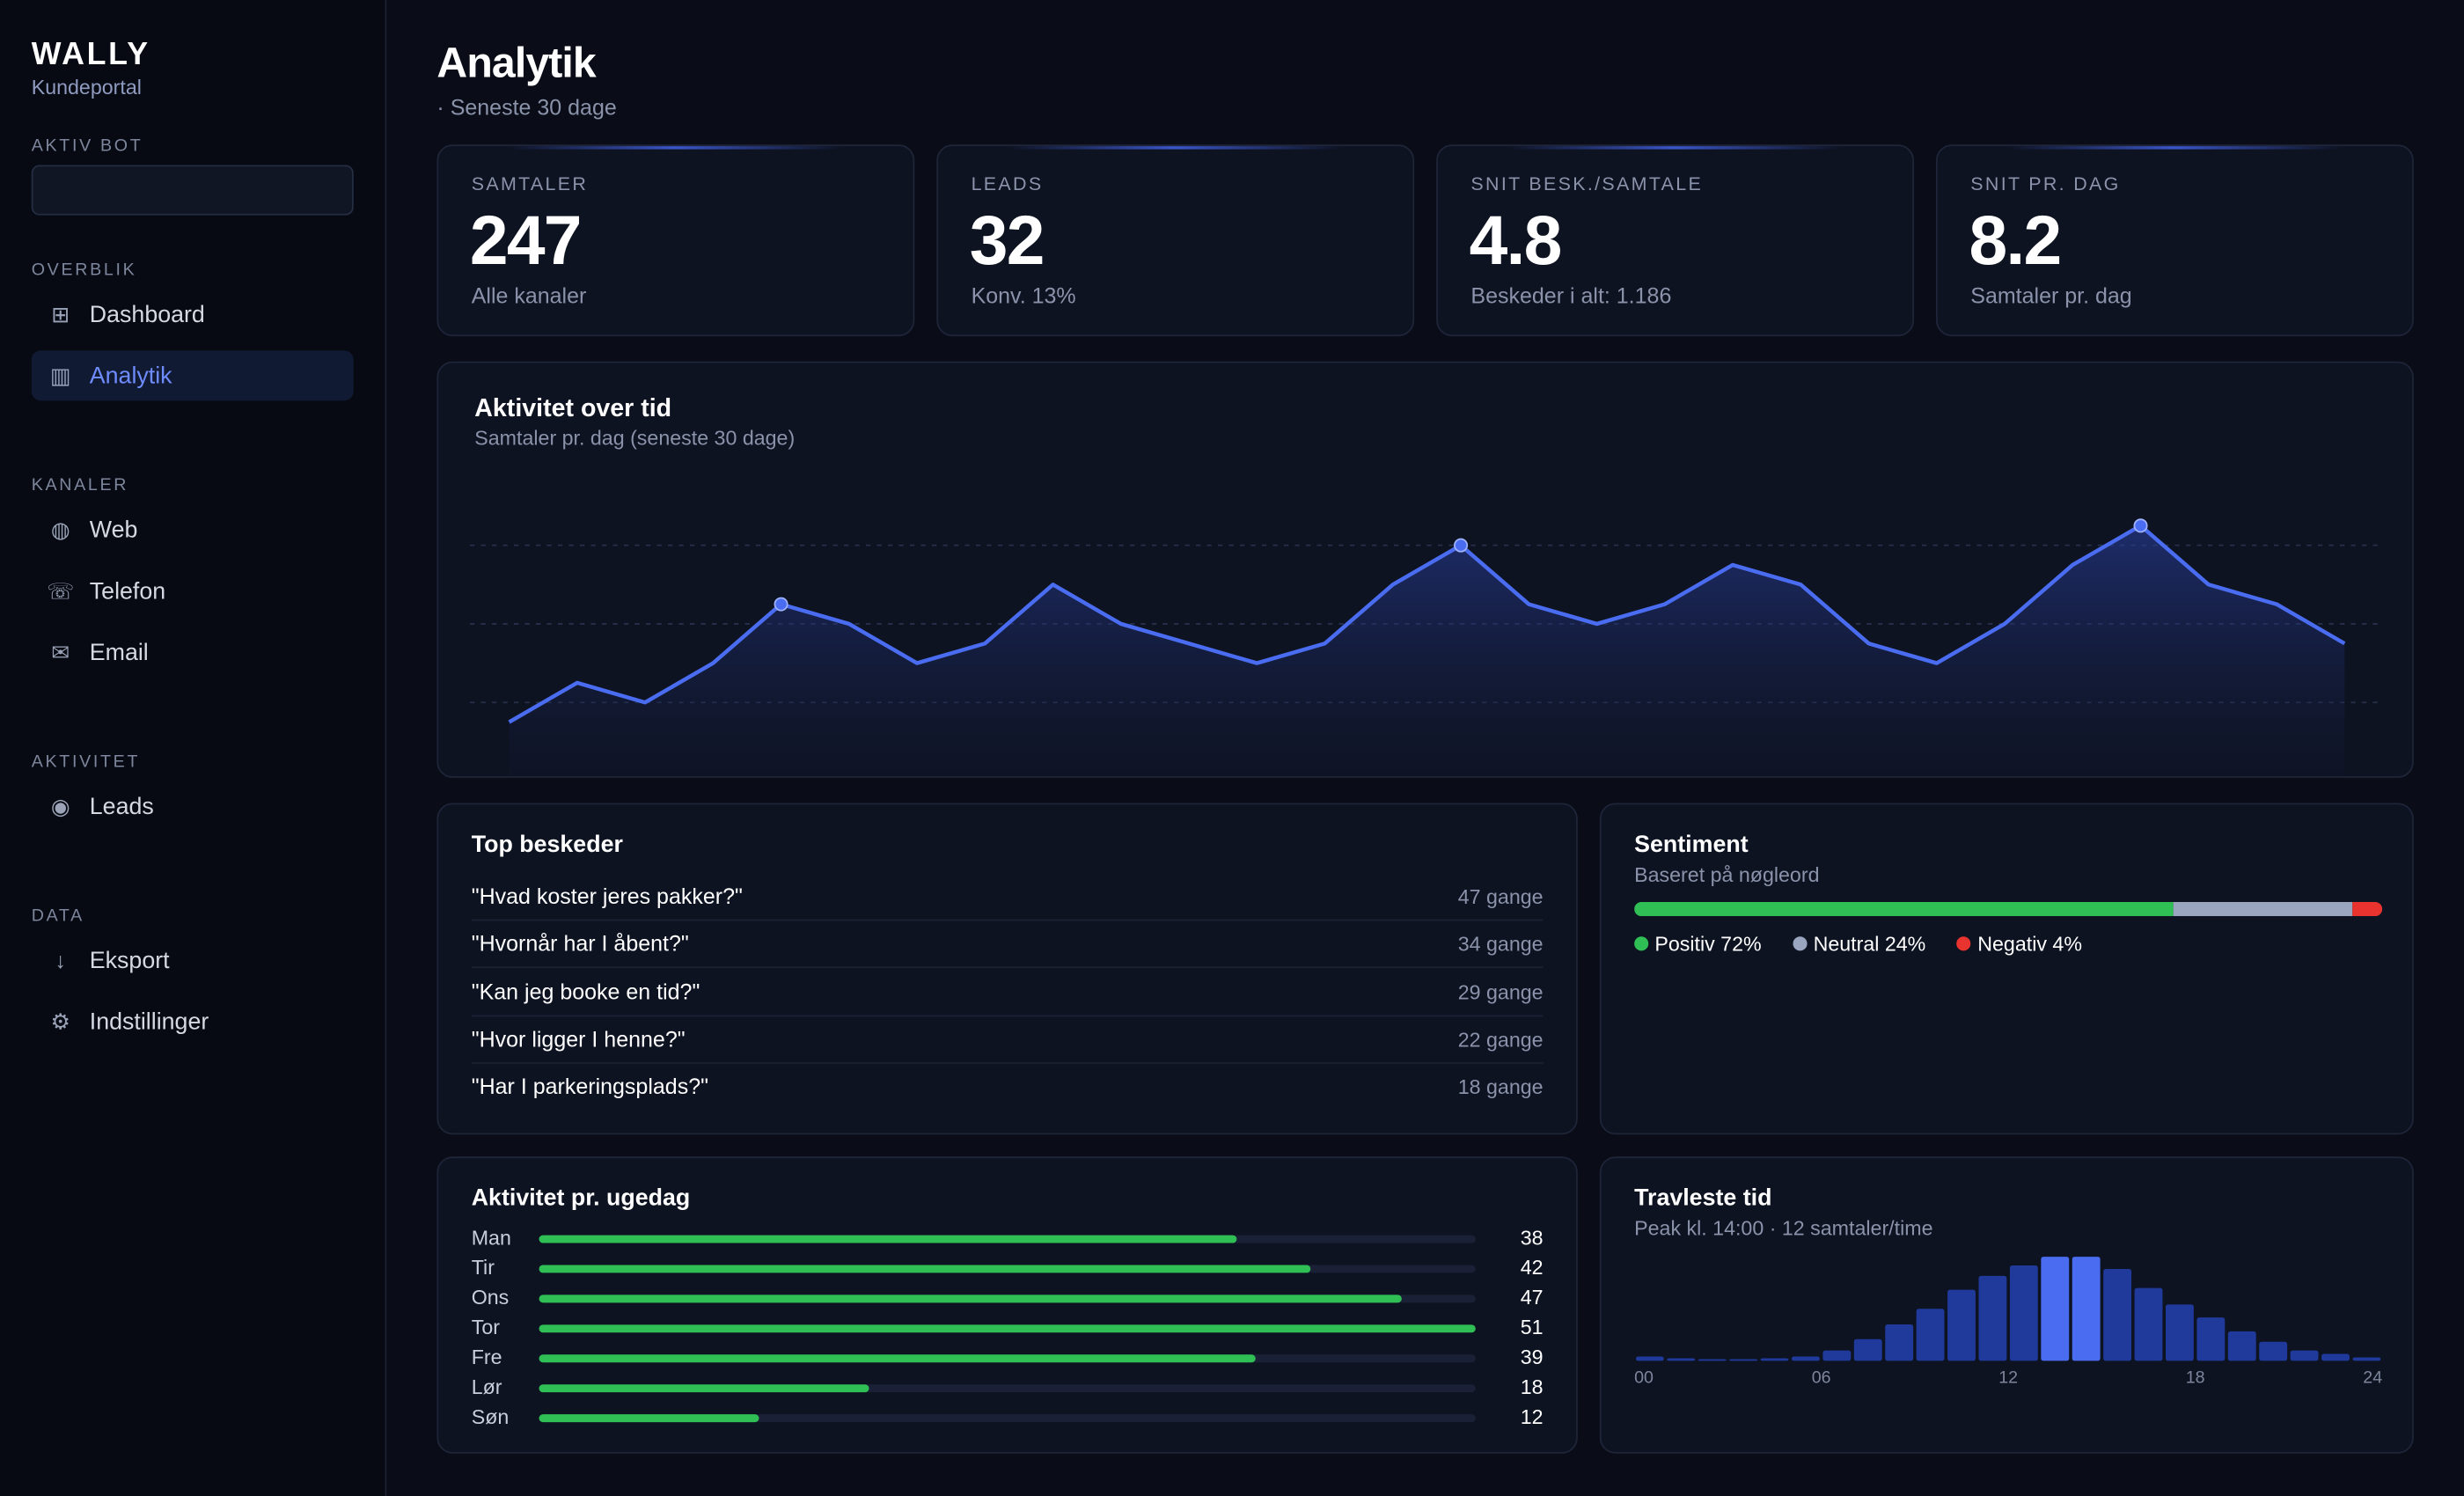 This screenshot has width=2464, height=1496. Describe the element at coordinates (529, 295) in the screenshot. I see `kpi-note: Alle kanaler` at that location.